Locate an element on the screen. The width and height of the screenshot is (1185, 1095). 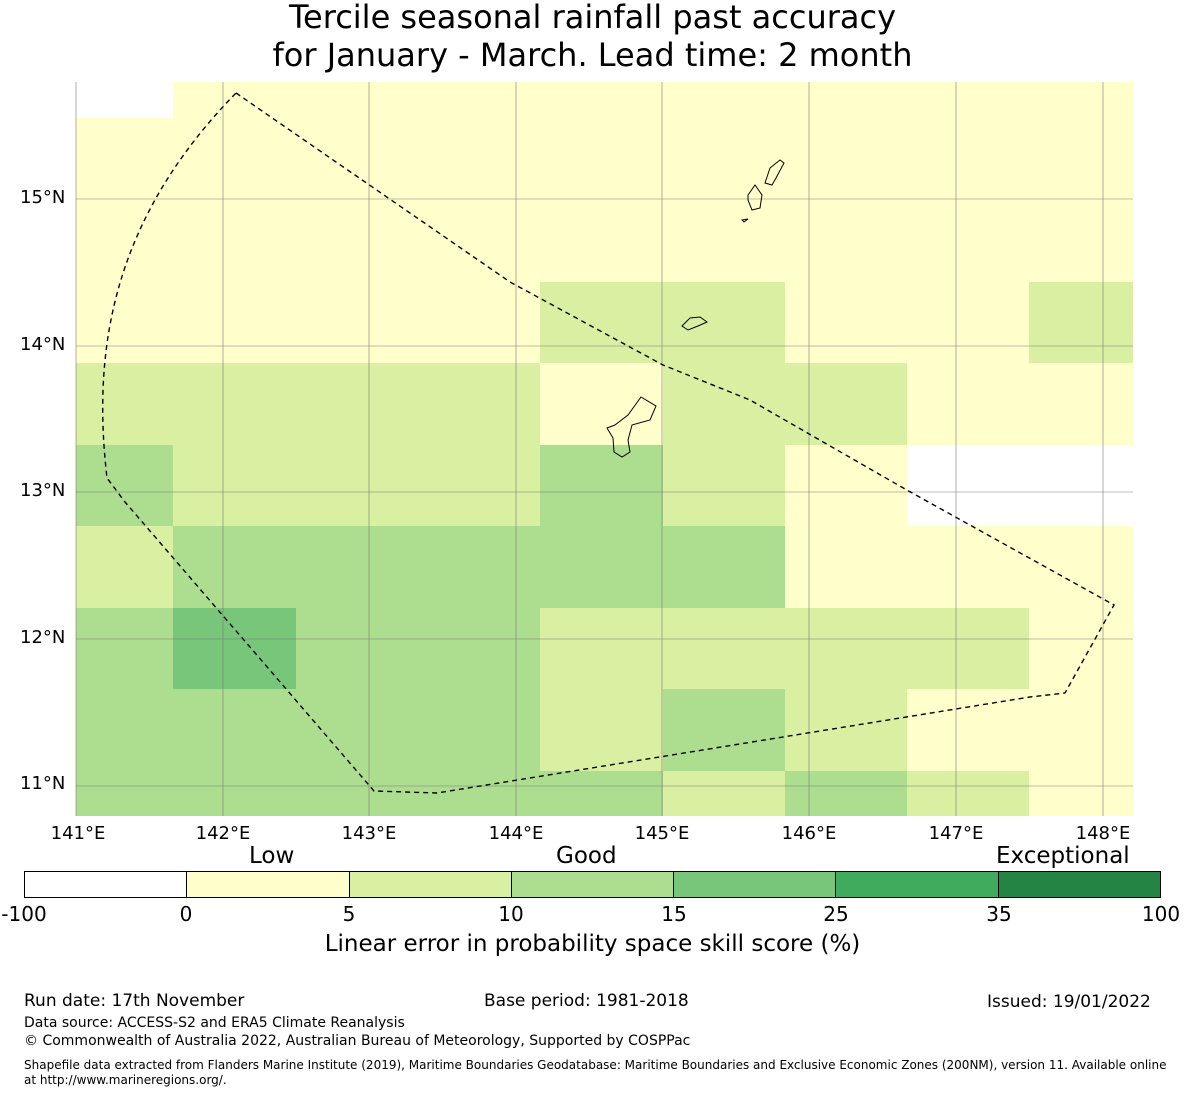
colorbar-tick-3: 10 is located at coordinates (511, 914).